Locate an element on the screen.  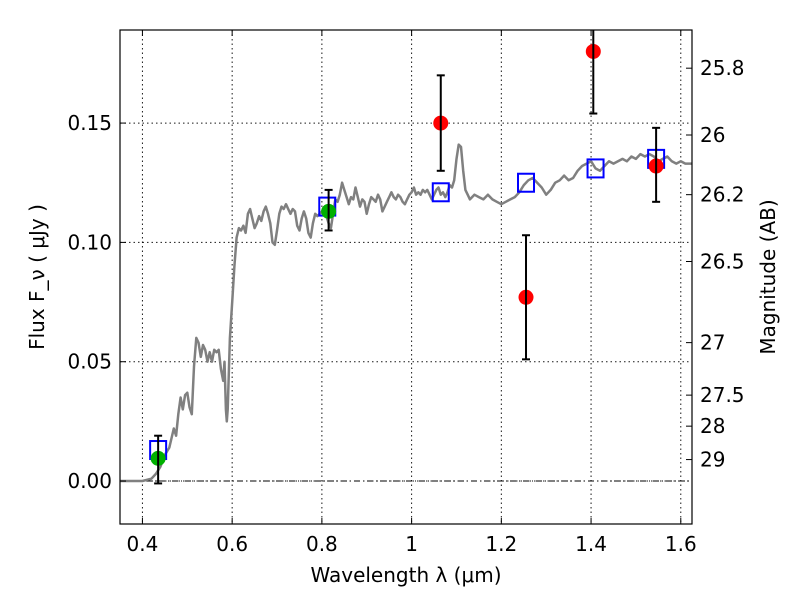
y2-axis-title: Magnitude (AB) is located at coordinates (768, 276).